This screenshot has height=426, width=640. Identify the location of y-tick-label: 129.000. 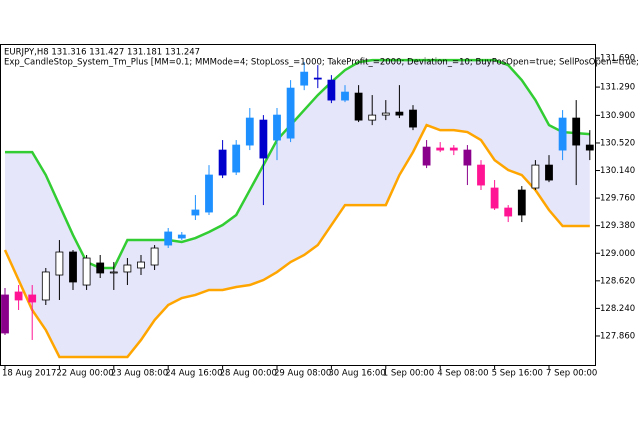
(617, 254).